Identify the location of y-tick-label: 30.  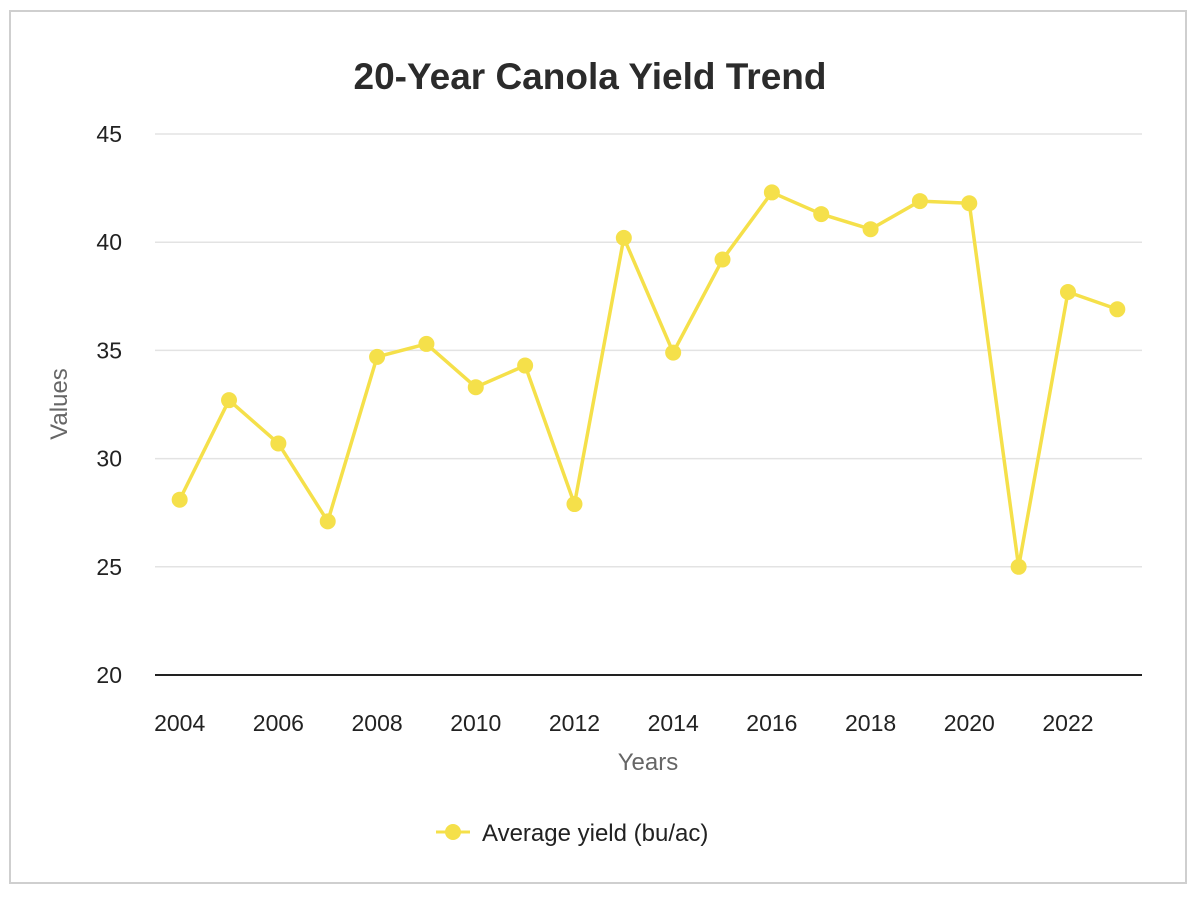
(109, 459).